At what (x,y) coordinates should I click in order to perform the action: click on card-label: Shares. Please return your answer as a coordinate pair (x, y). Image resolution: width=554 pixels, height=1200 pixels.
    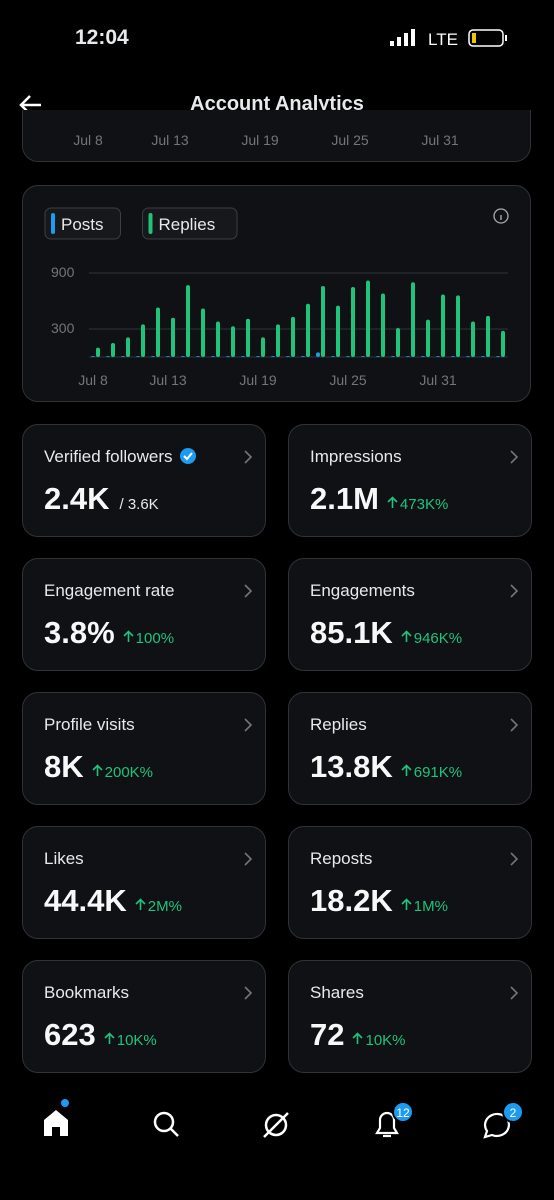
    Looking at the image, I should click on (337, 993).